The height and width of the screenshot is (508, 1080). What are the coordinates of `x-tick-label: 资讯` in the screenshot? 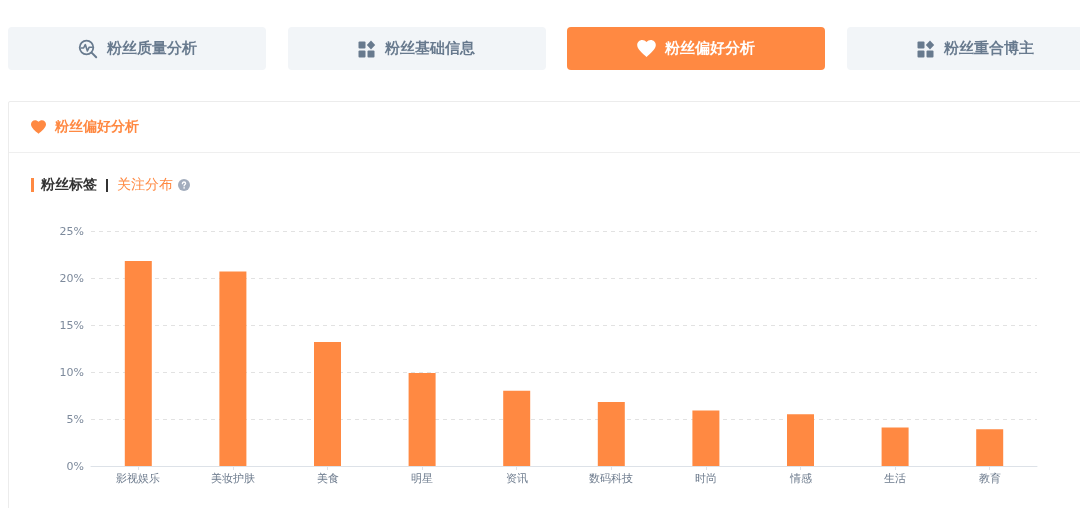 It's located at (516, 478).